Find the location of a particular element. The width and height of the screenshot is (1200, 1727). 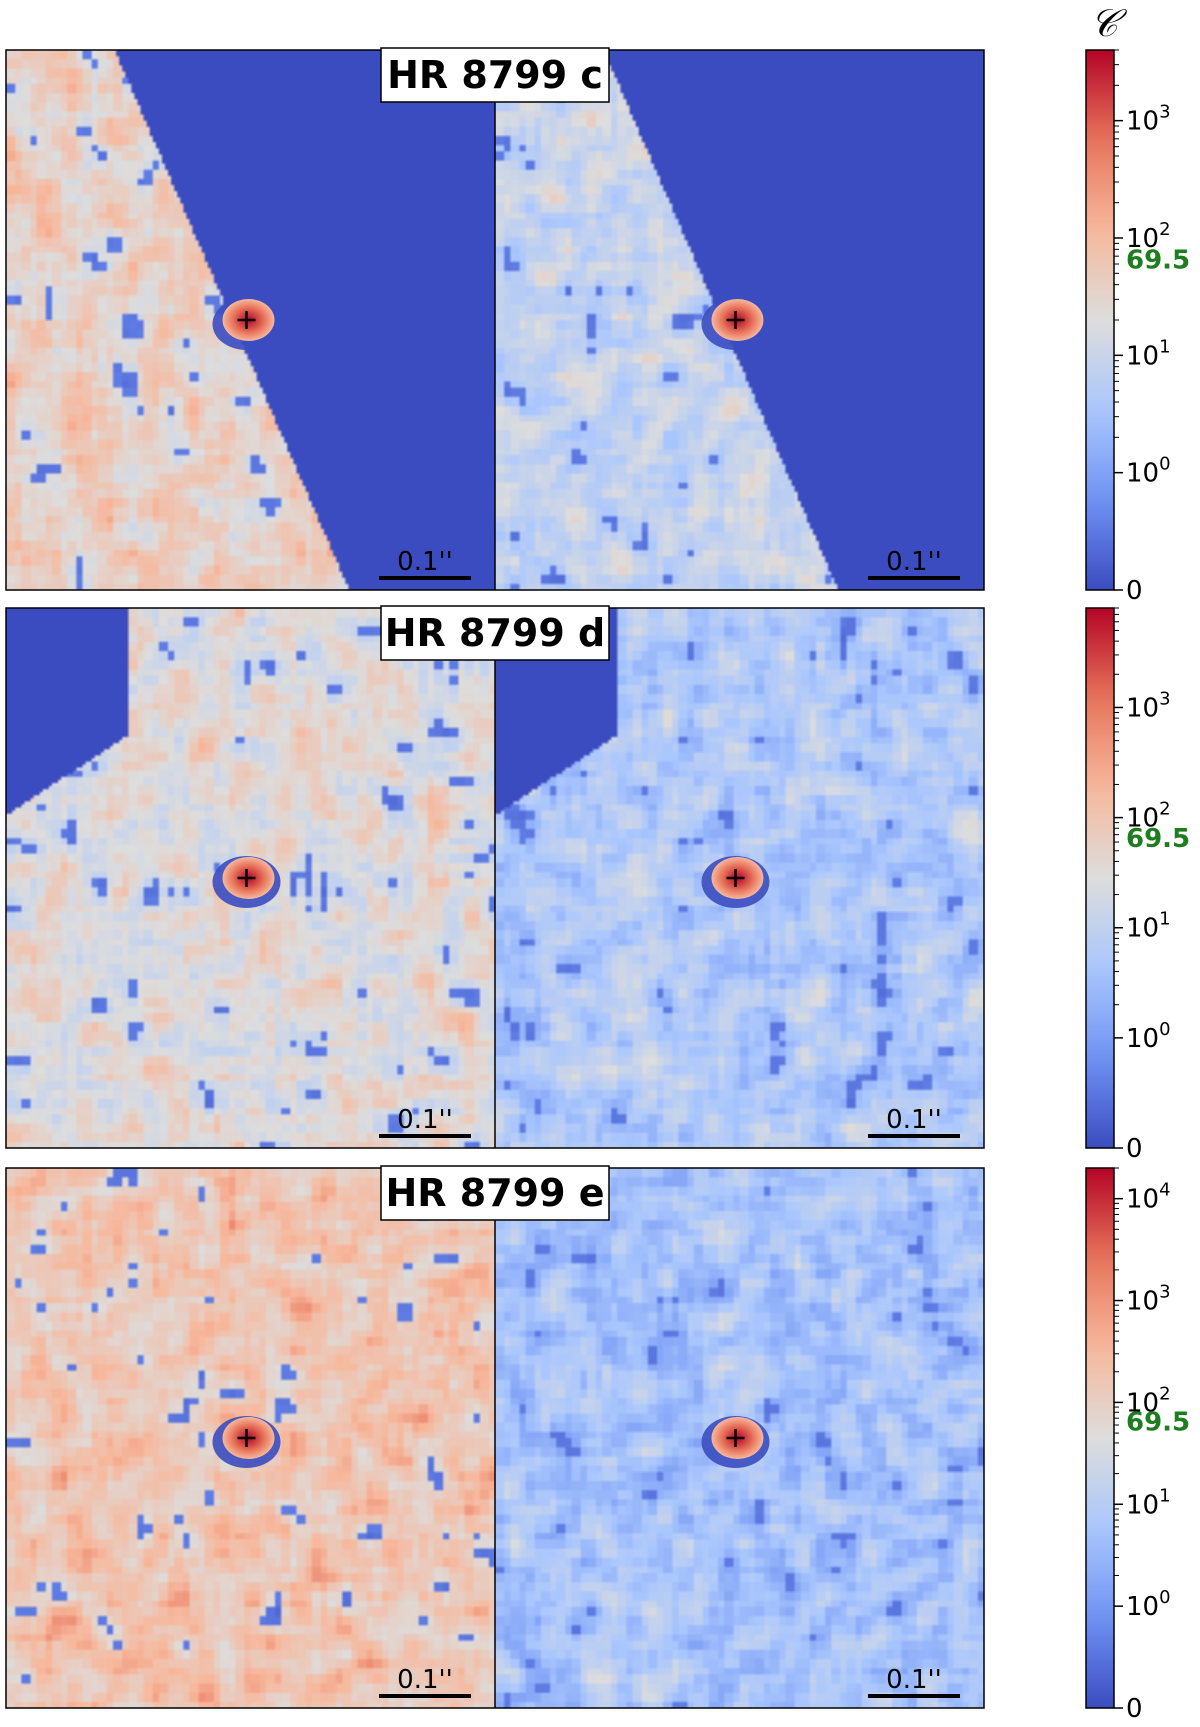

tick-exponent: 4 is located at coordinates (1164, 1190).